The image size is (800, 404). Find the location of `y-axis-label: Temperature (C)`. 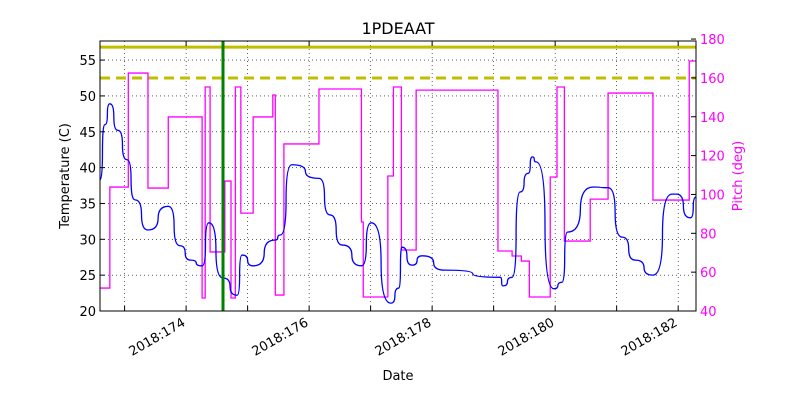

y-axis-label: Temperature (C) is located at coordinates (65, 176).